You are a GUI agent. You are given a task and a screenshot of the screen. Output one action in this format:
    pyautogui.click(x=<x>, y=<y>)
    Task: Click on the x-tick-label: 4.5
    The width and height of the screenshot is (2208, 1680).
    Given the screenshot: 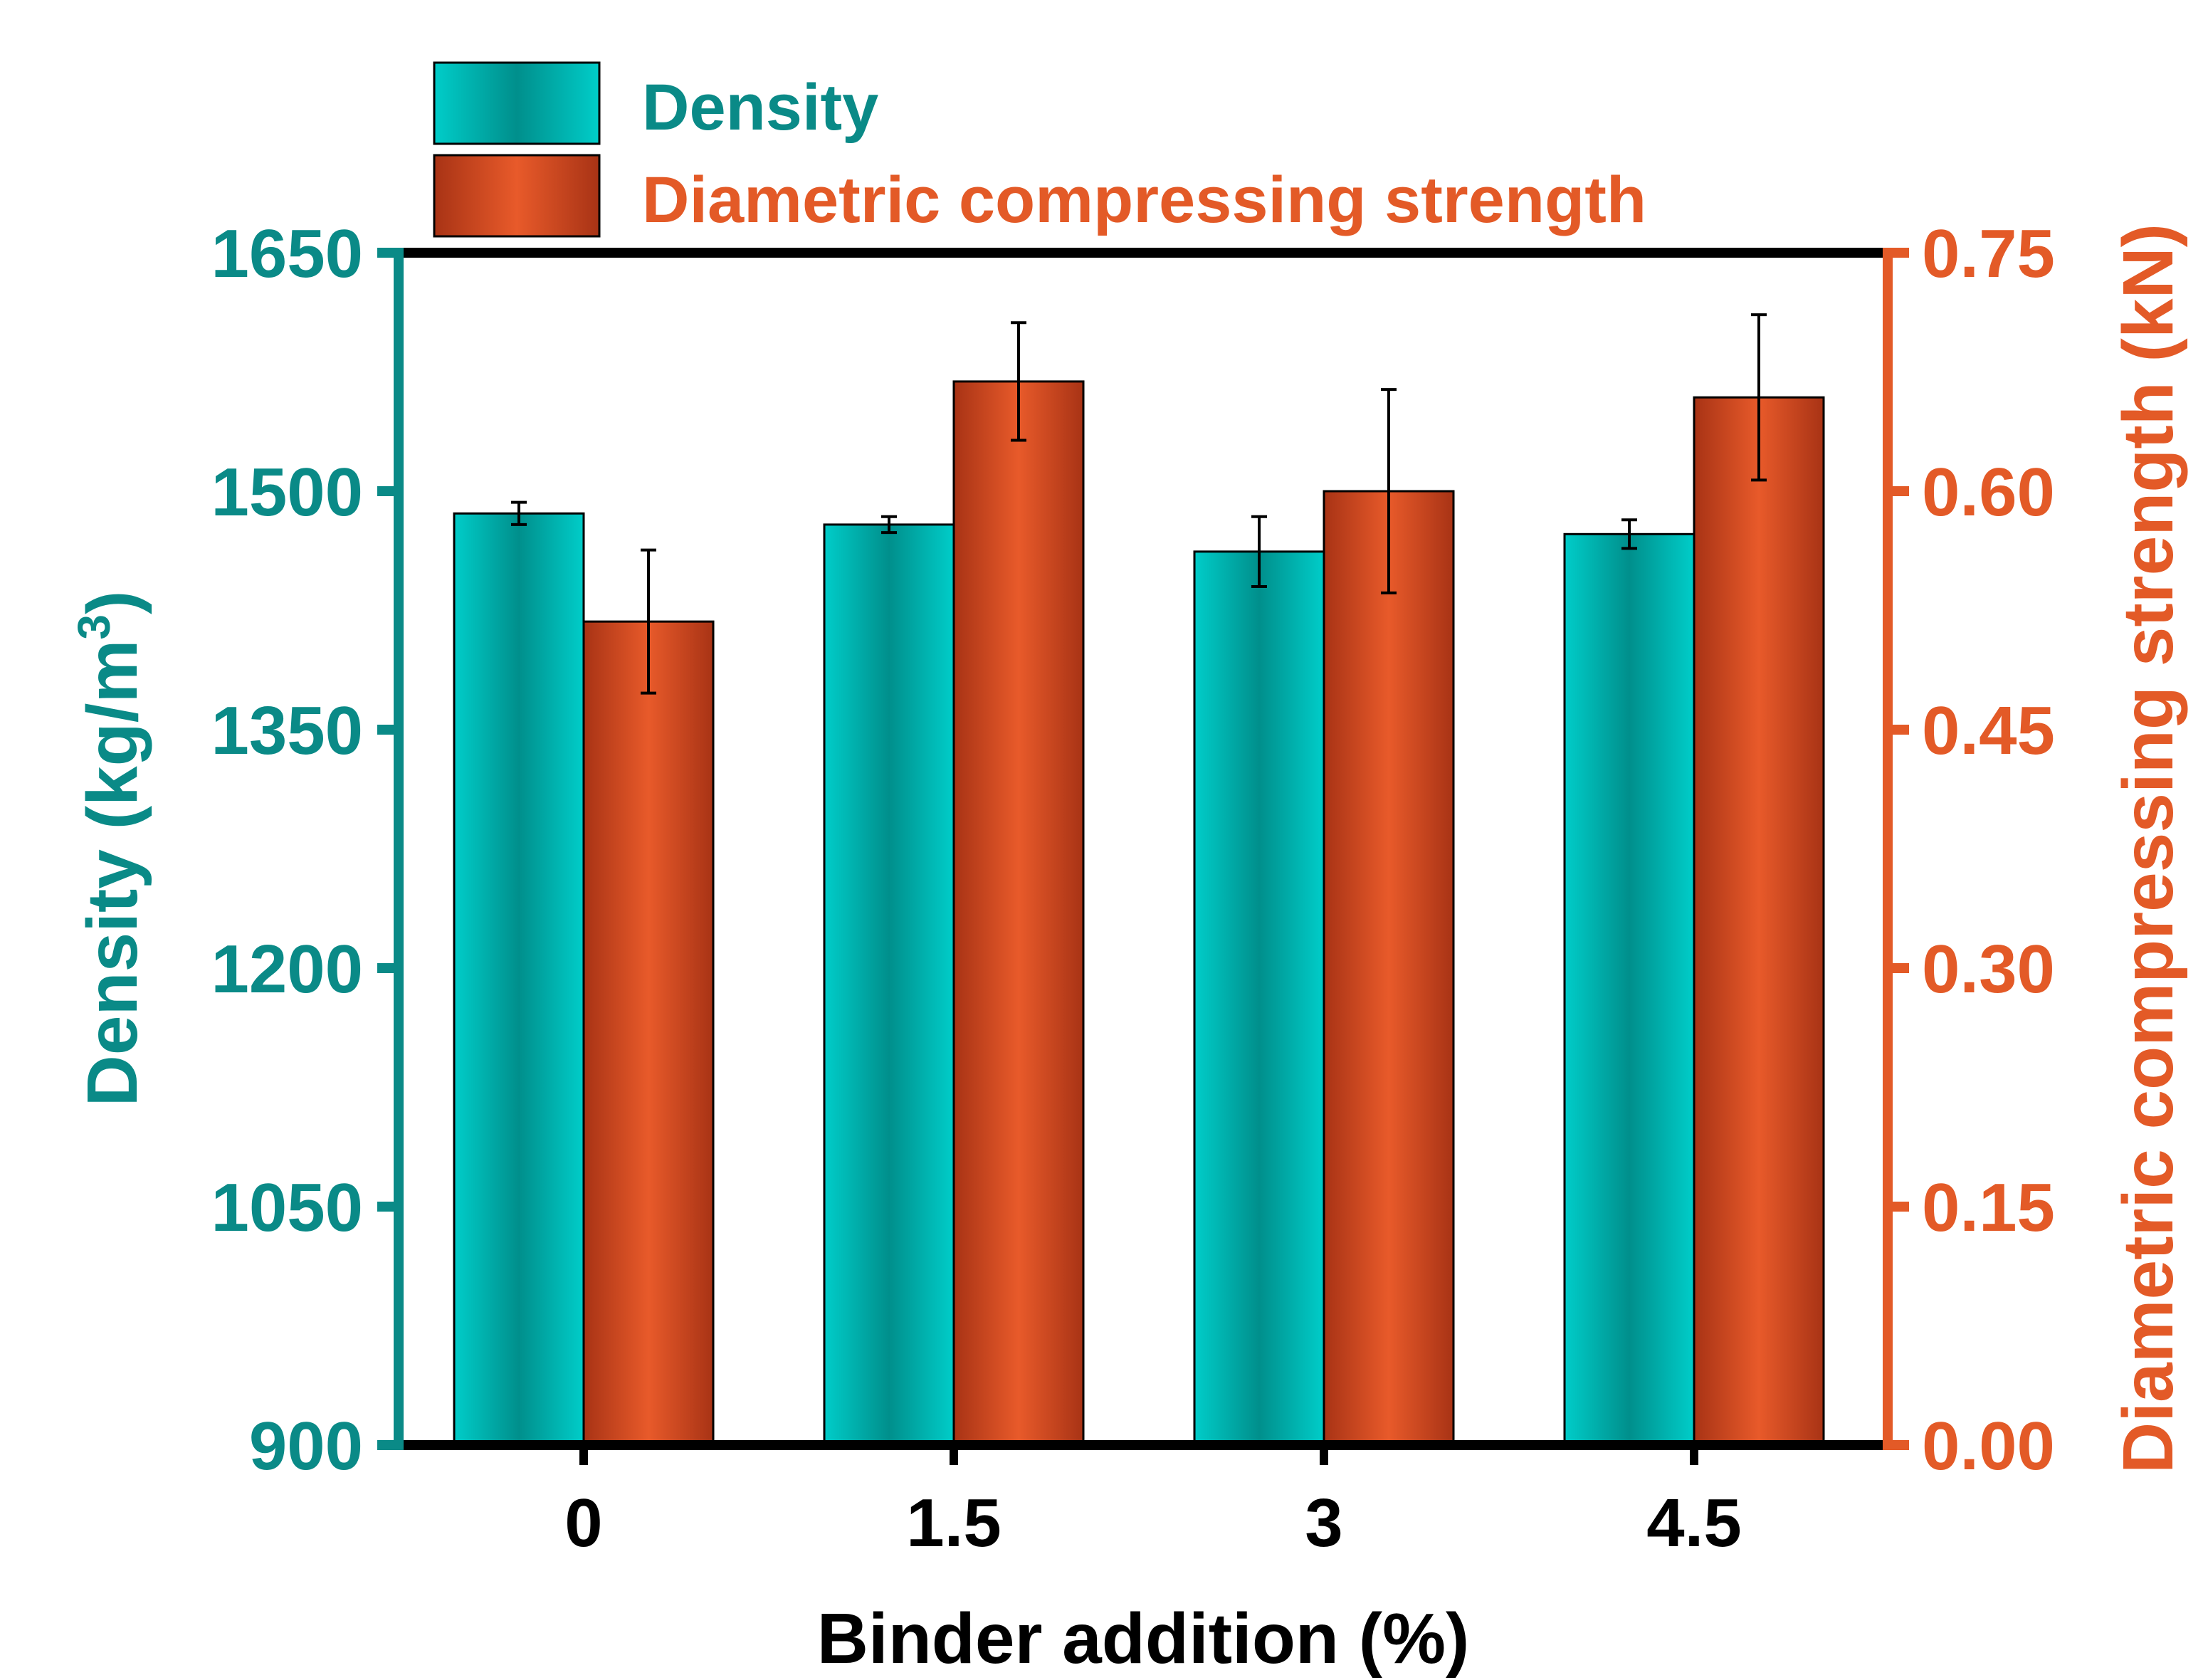 What is the action you would take?
    pyautogui.click(x=1693, y=1523)
    